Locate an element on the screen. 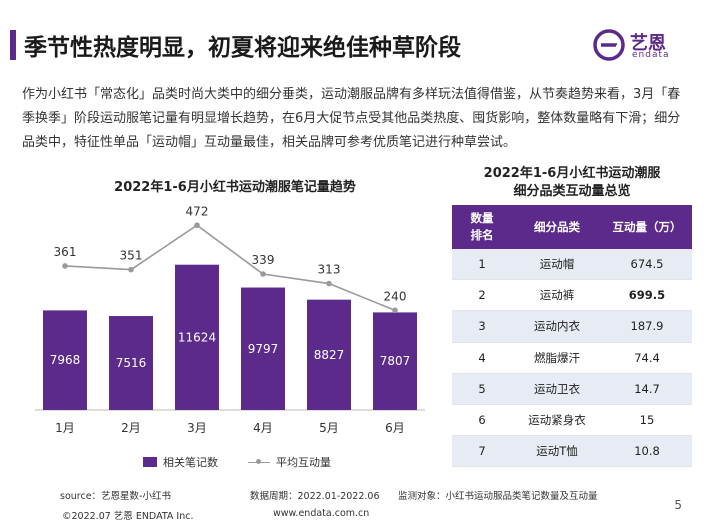  x-tick-label: 2月 is located at coordinates (131, 428).